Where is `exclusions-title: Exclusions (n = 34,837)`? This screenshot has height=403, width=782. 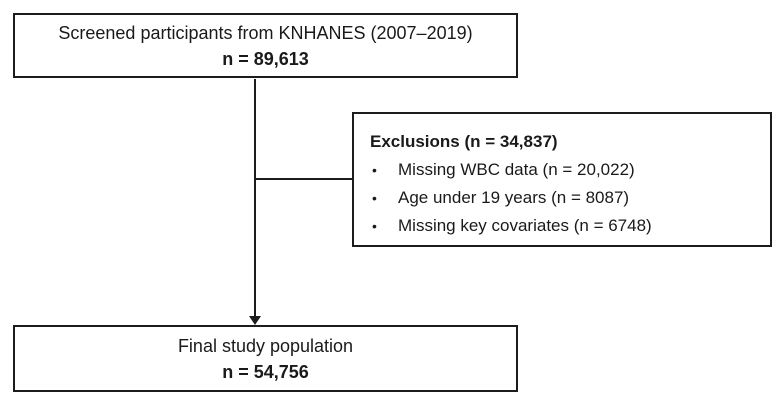 exclusions-title: Exclusions (n = 34,837) is located at coordinates (464, 141).